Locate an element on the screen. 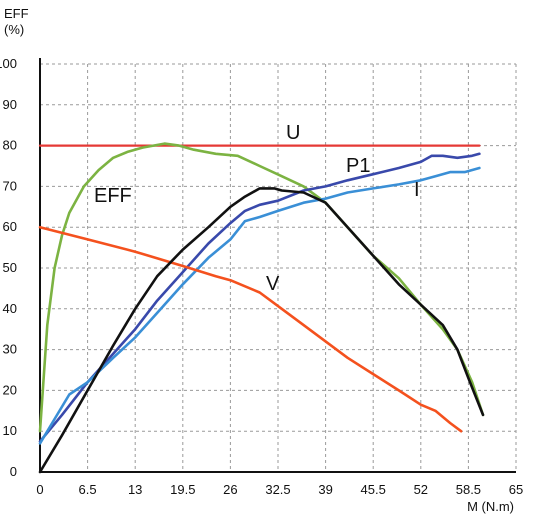 The height and width of the screenshot is (517, 536). x-axis-title: M (N.m) is located at coordinates (490, 506).